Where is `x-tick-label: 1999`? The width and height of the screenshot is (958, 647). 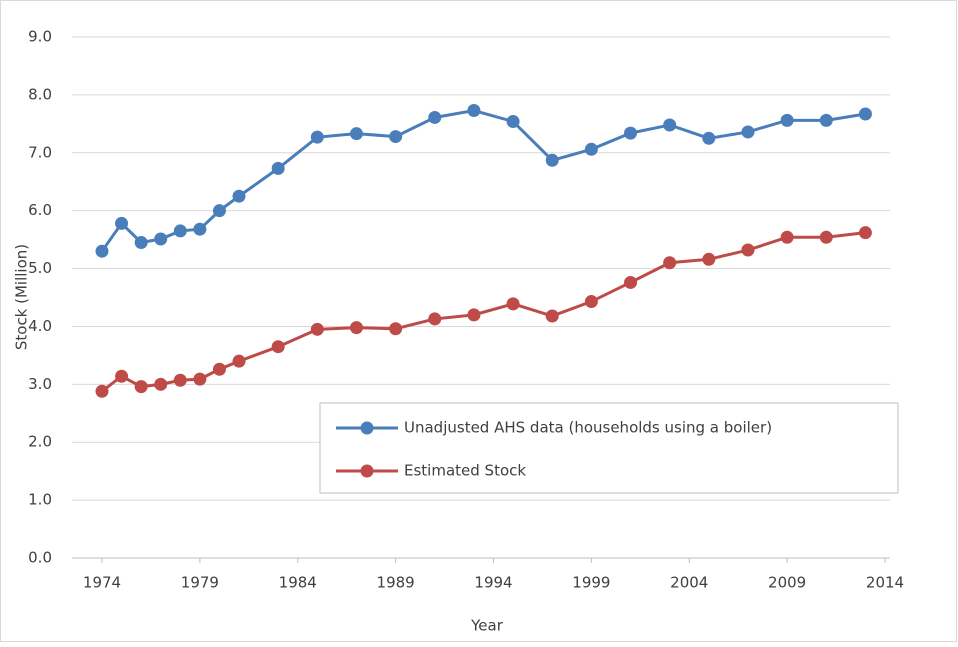 x-tick-label: 1999 is located at coordinates (591, 583).